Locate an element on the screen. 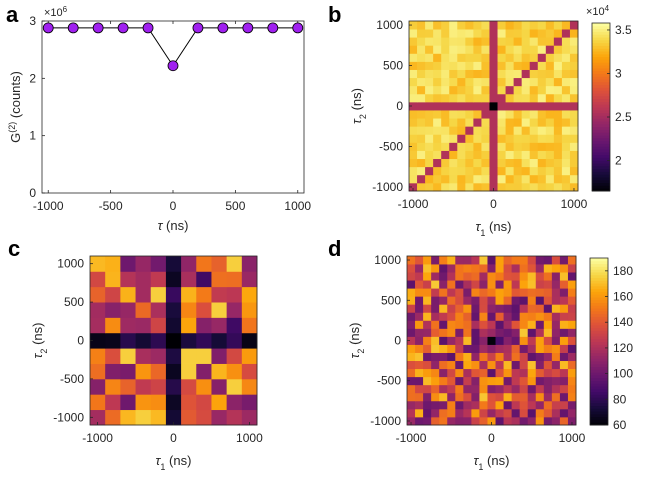 The image size is (671, 479). y-tick-label: 0 is located at coordinates (80, 341).